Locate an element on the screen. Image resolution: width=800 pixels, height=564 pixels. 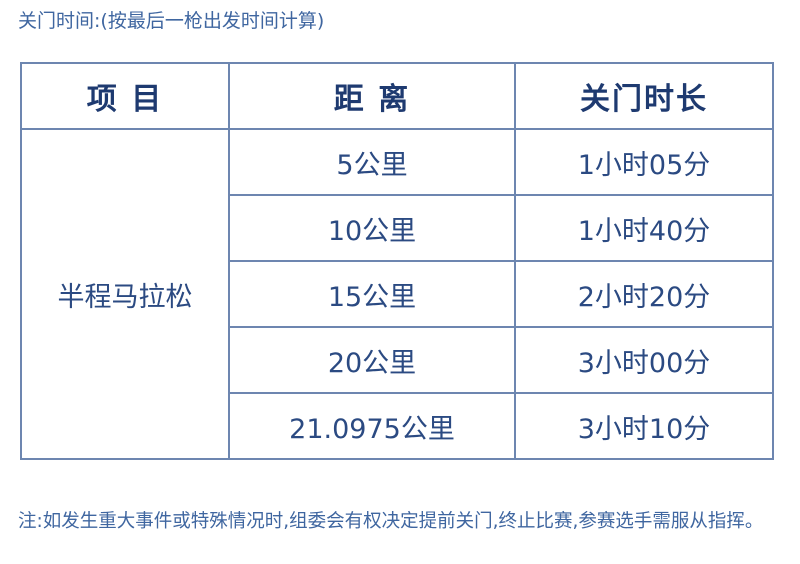
cutoff-cell: 2小时20分 is located at coordinates (644, 294).